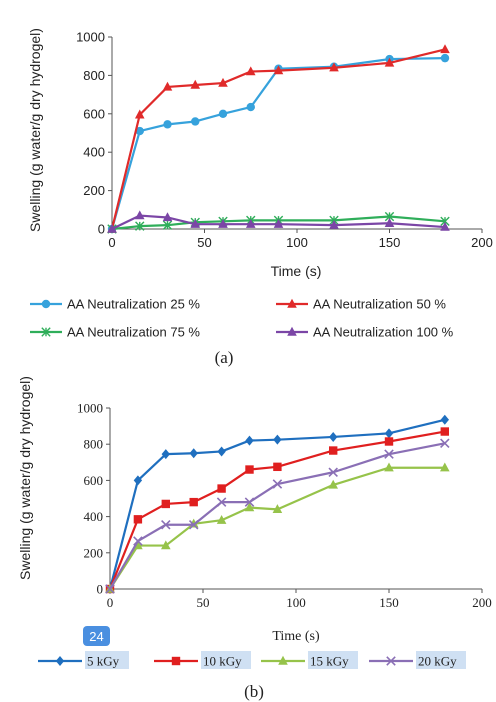  I want to click on chart-a-x-tick-label: 50, so click(204, 242).